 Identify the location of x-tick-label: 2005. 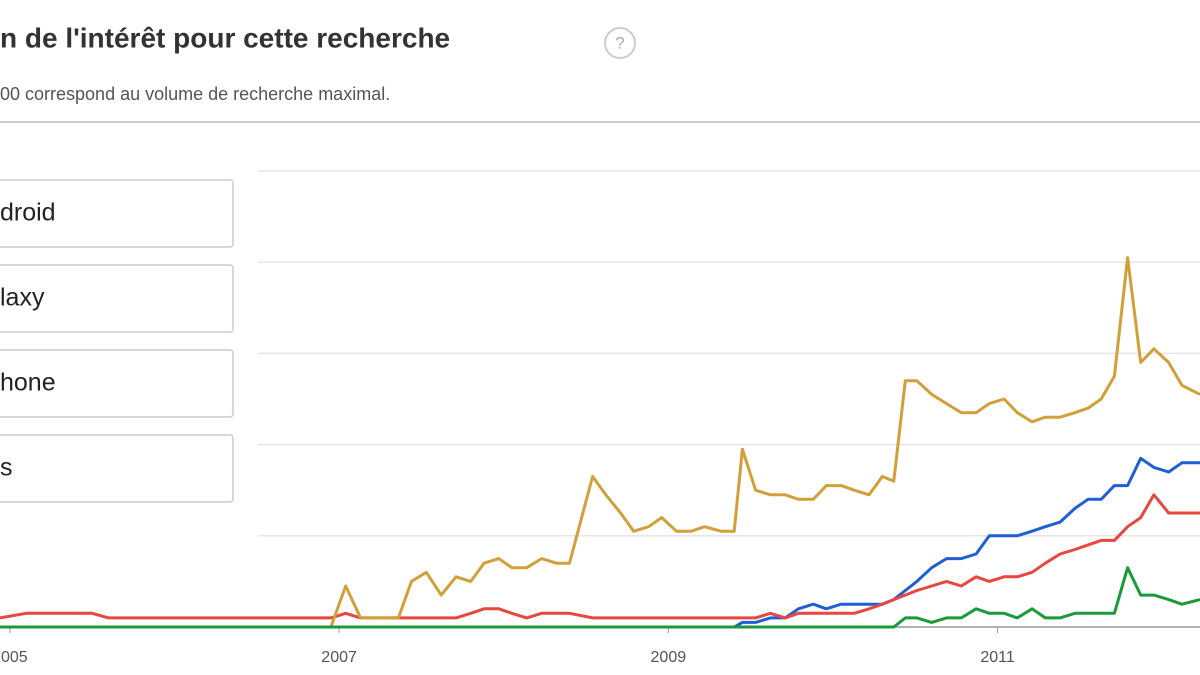
(14, 657).